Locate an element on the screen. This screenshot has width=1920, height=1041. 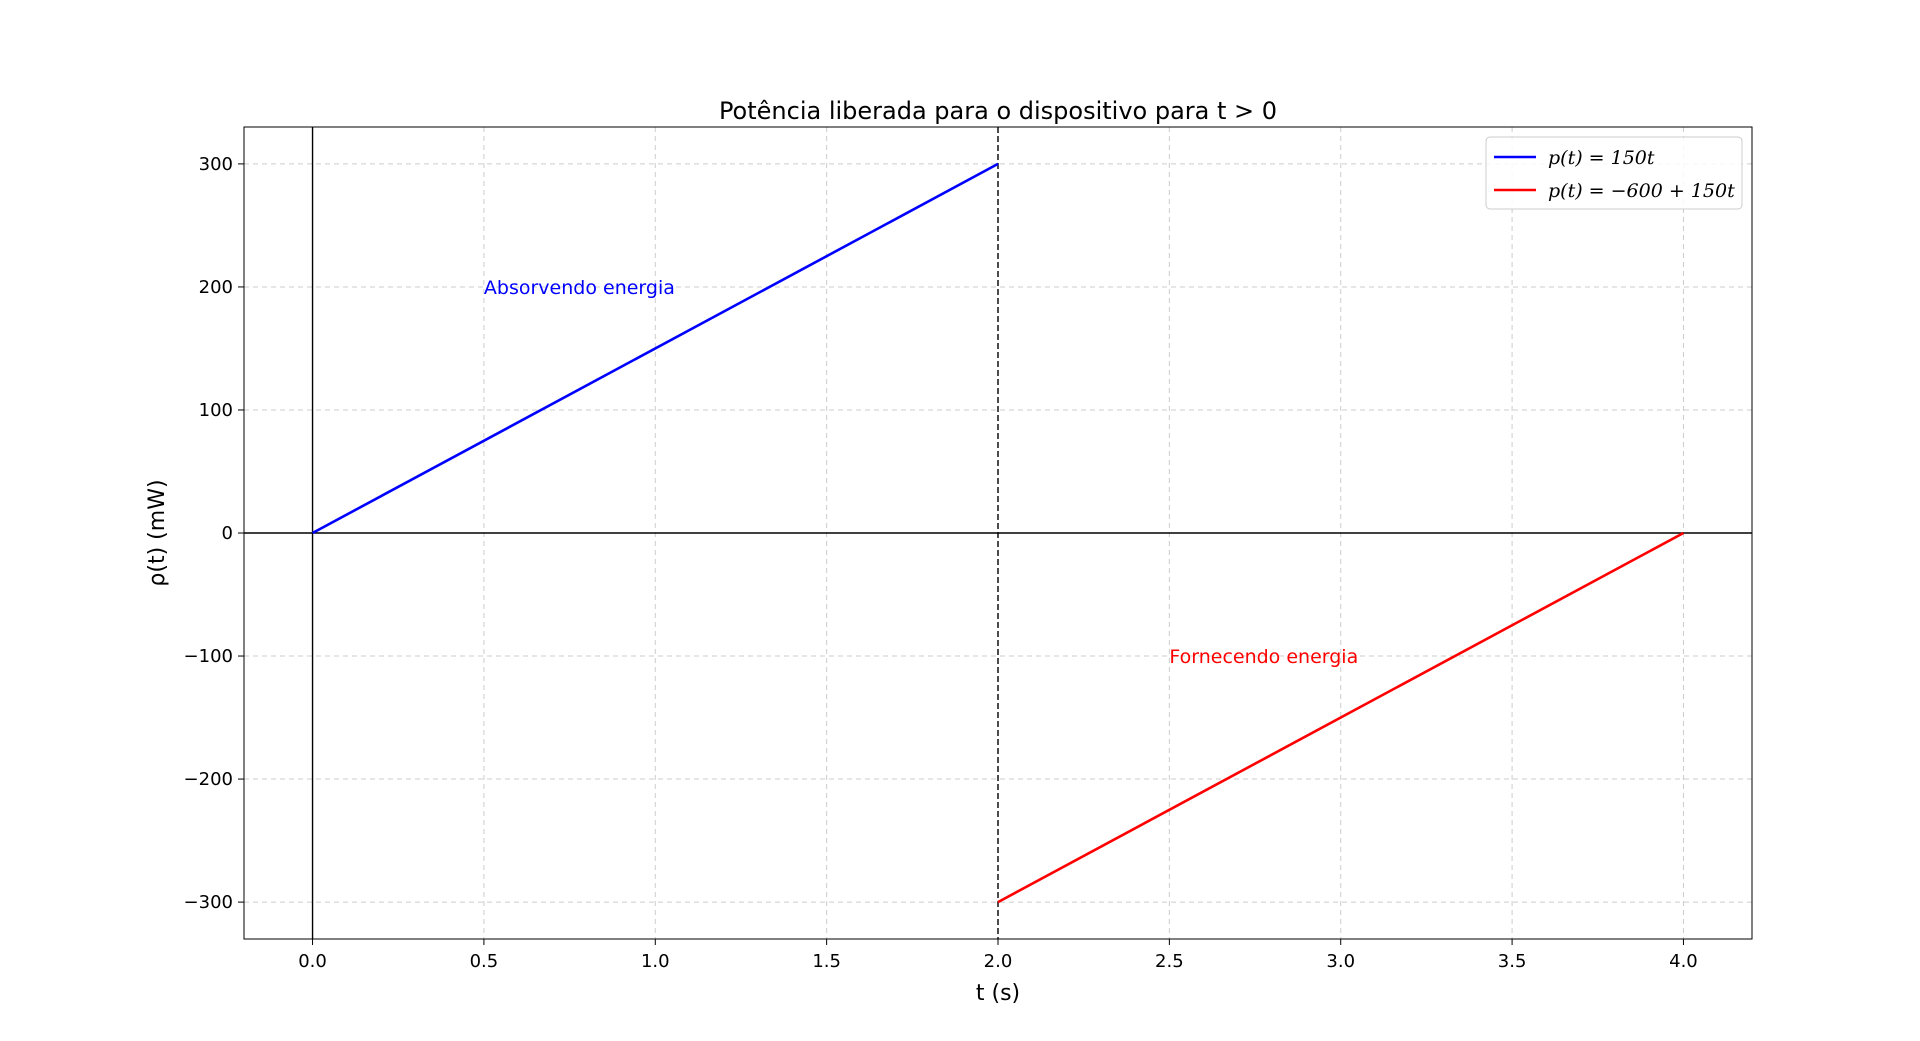
x-tick-label: 4.0 is located at coordinates (1683, 961).